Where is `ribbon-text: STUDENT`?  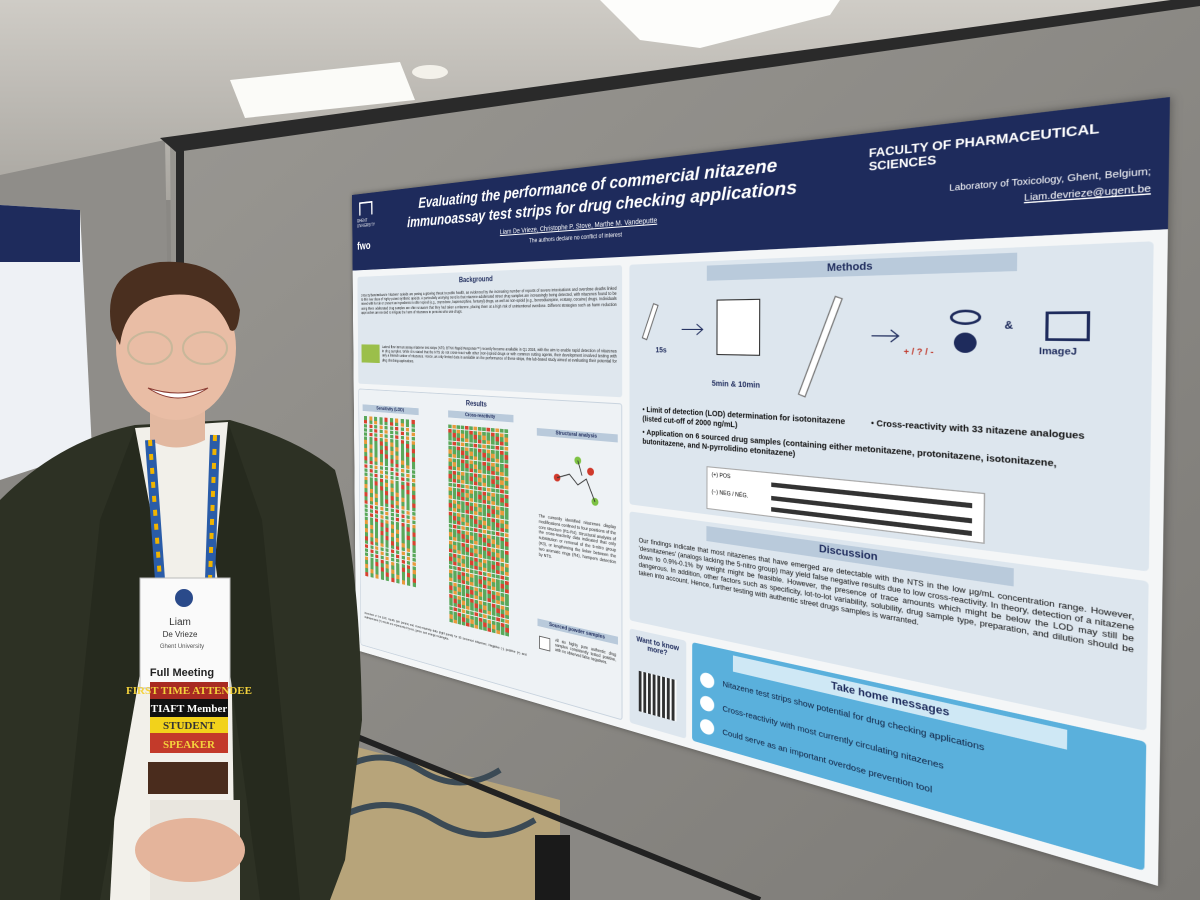 ribbon-text: STUDENT is located at coordinates (189, 726).